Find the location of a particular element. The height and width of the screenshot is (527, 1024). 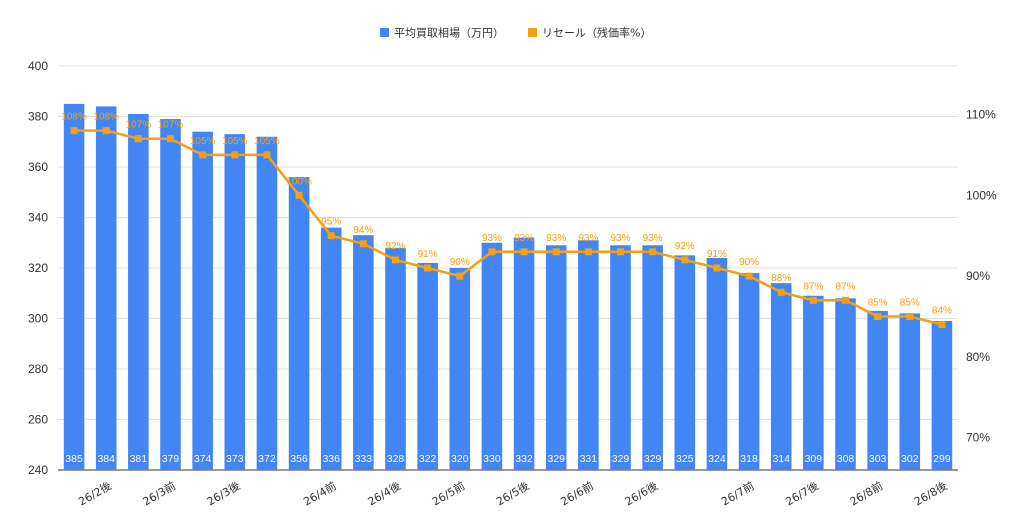

left-tick-label: 320 is located at coordinates (38, 268).